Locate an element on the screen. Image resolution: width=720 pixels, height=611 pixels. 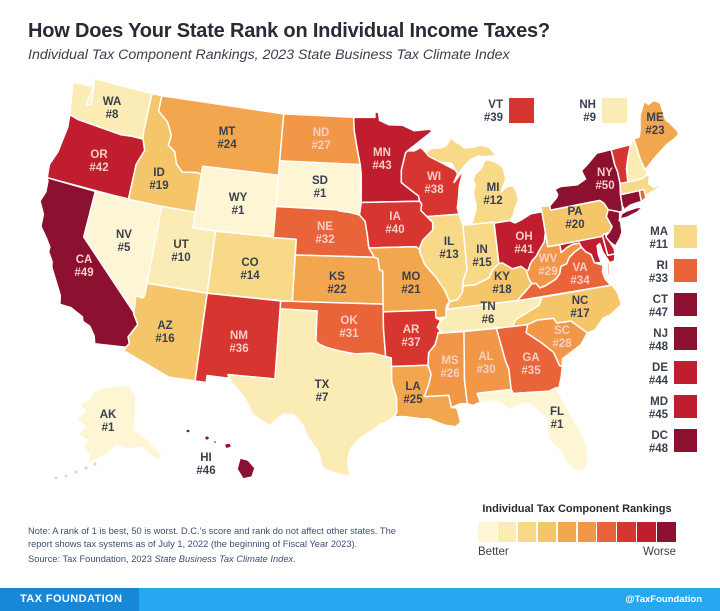
svg-text: NM is located at coordinates (239, 336).